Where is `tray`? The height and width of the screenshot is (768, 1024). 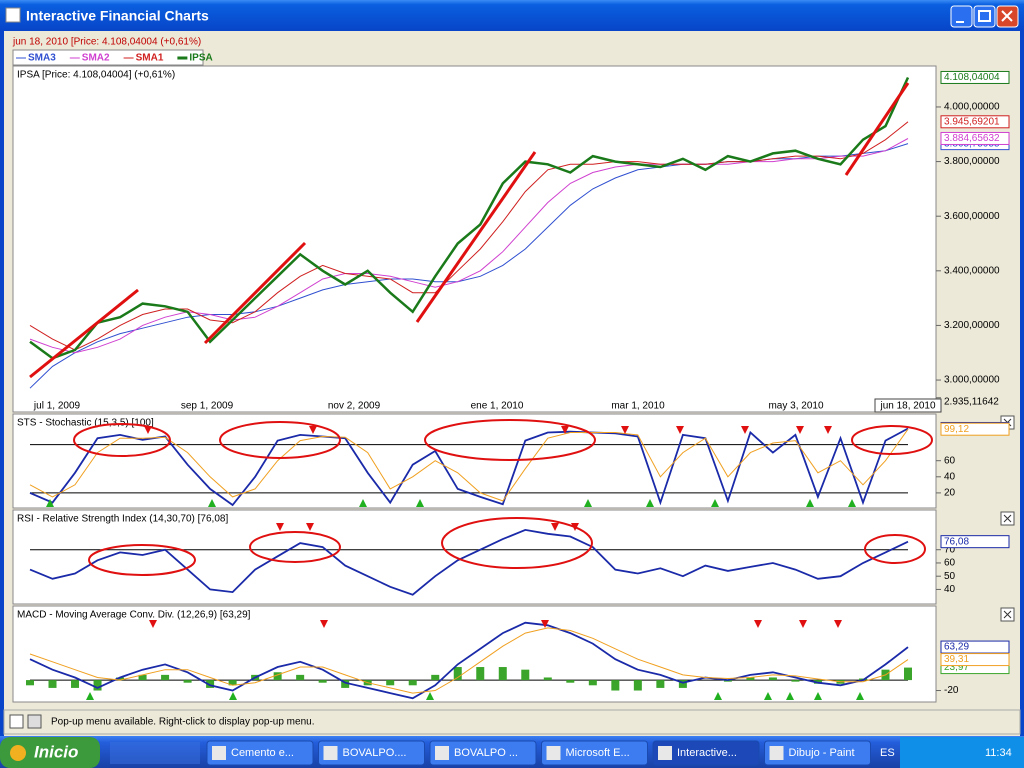
tray is located at coordinates (962, 752).